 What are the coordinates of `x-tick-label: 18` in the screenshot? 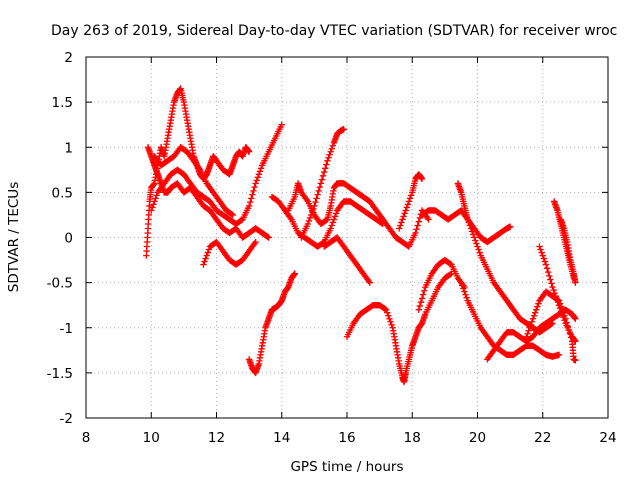 It's located at (412, 438).